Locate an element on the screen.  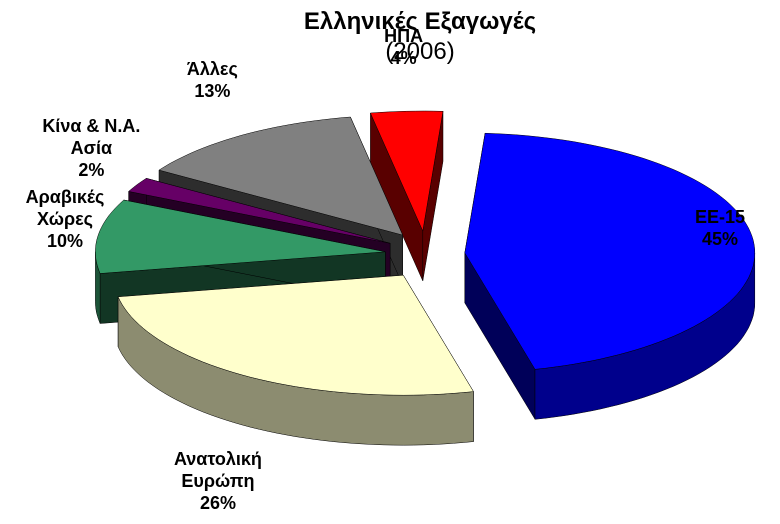
value-label: 4% is located at coordinates (403, 58).